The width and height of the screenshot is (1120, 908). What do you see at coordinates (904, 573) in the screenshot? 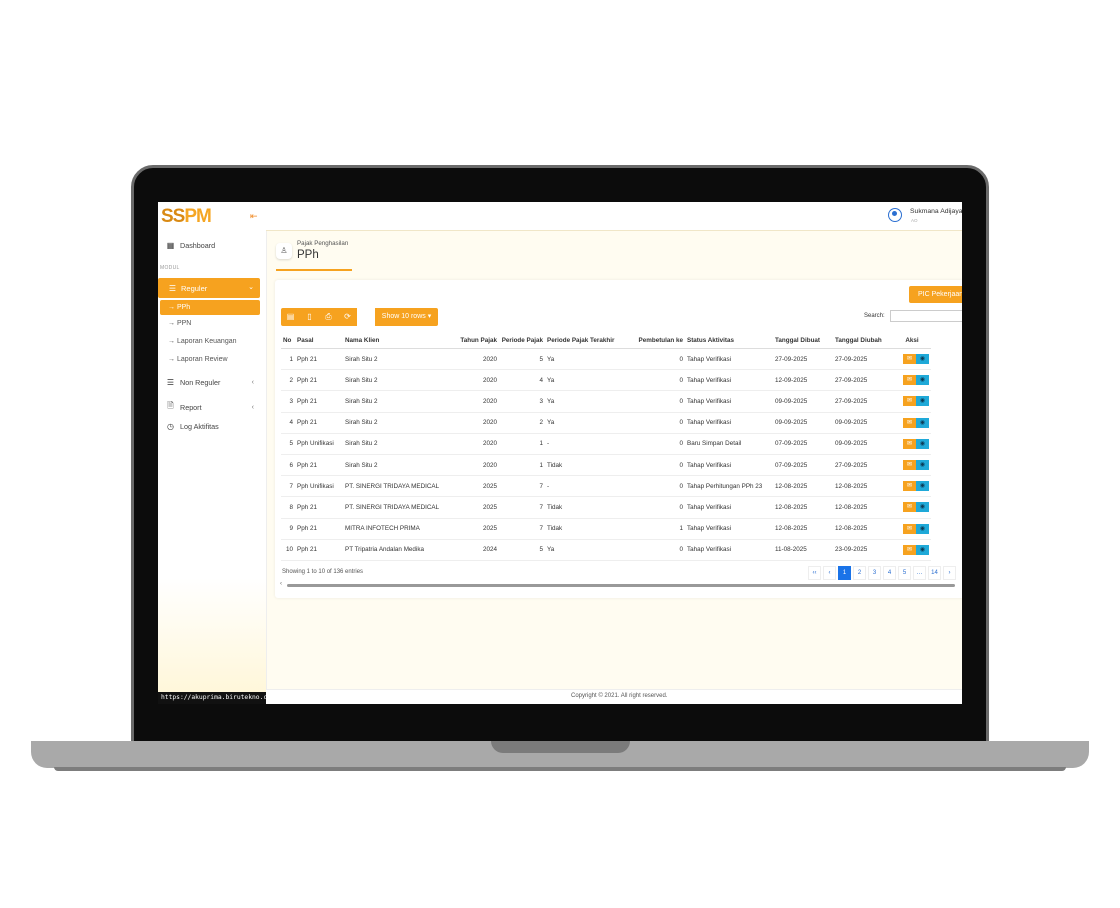
I see `page-button: 5` at bounding box center [904, 573].